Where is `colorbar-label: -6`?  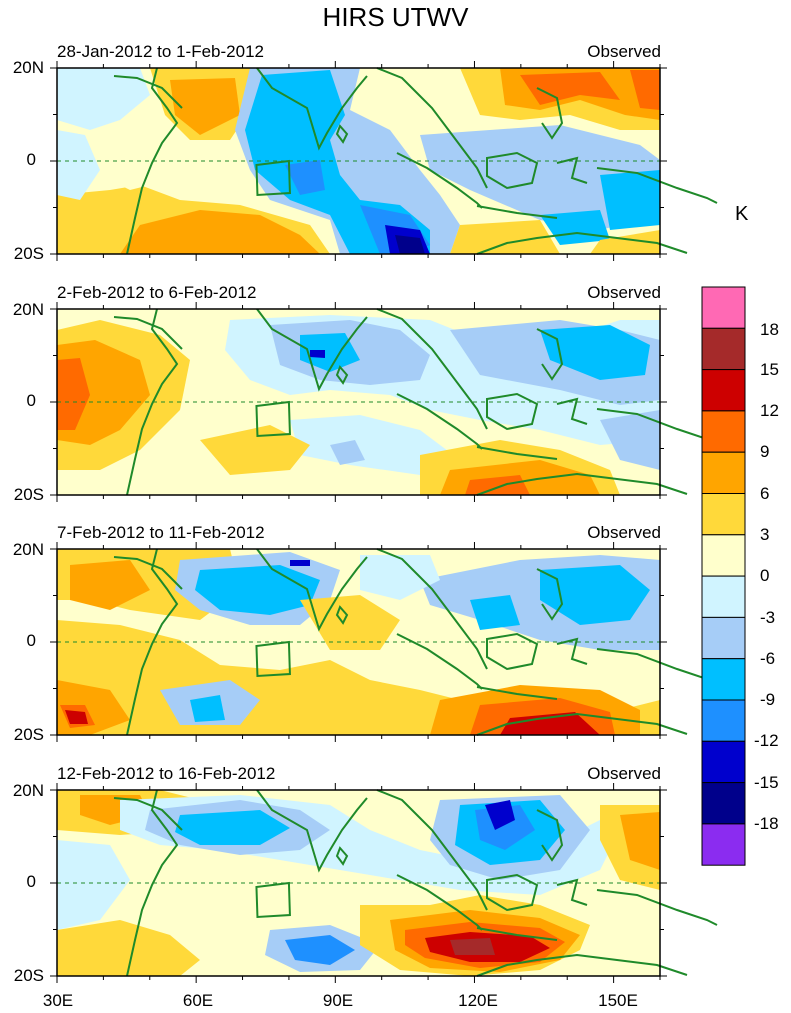 colorbar-label: -6 is located at coordinates (768, 658).